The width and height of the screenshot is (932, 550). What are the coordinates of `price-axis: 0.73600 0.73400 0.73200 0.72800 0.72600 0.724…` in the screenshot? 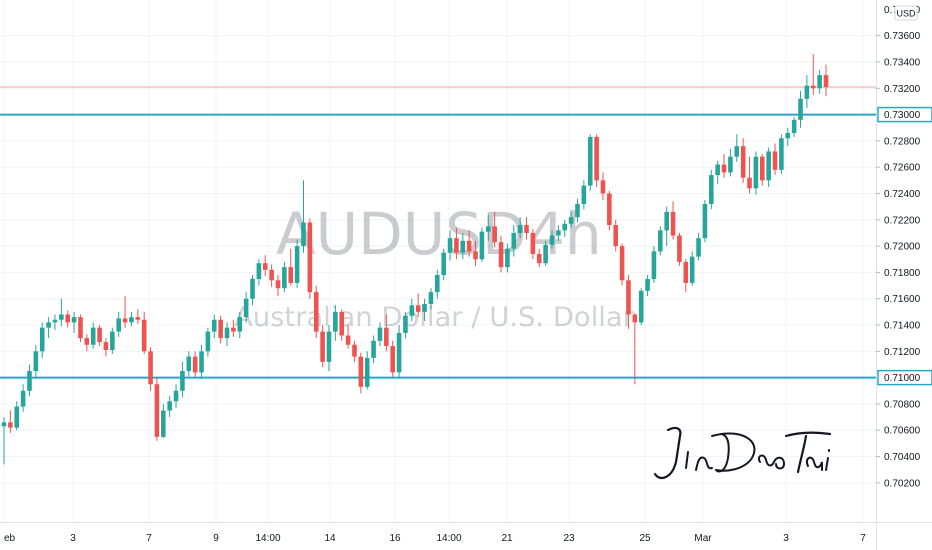 It's located at (904, 247).